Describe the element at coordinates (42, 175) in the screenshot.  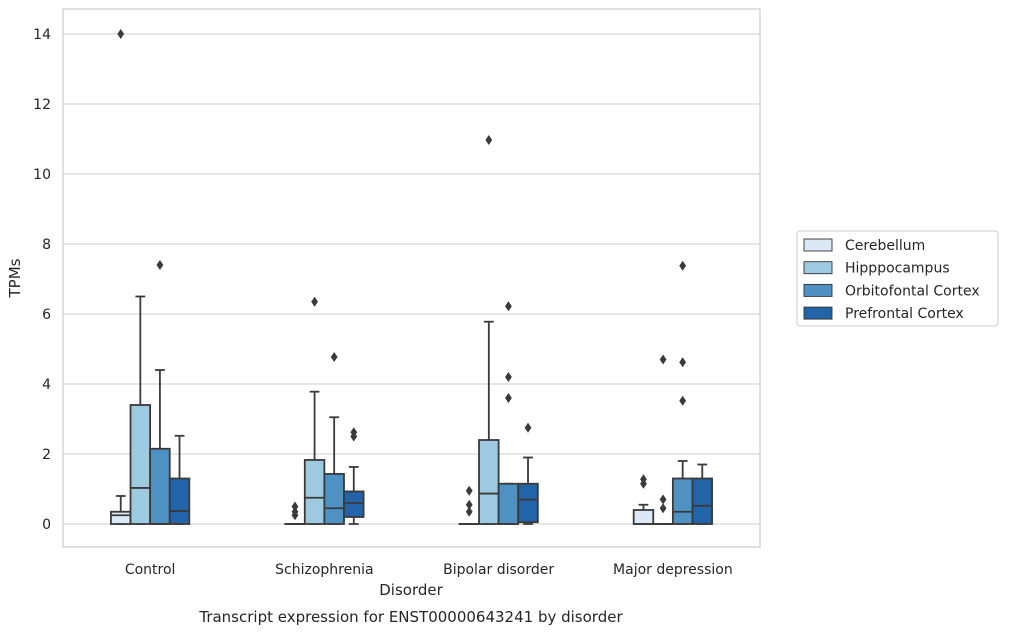
I see `y-tick-label: 10` at that location.